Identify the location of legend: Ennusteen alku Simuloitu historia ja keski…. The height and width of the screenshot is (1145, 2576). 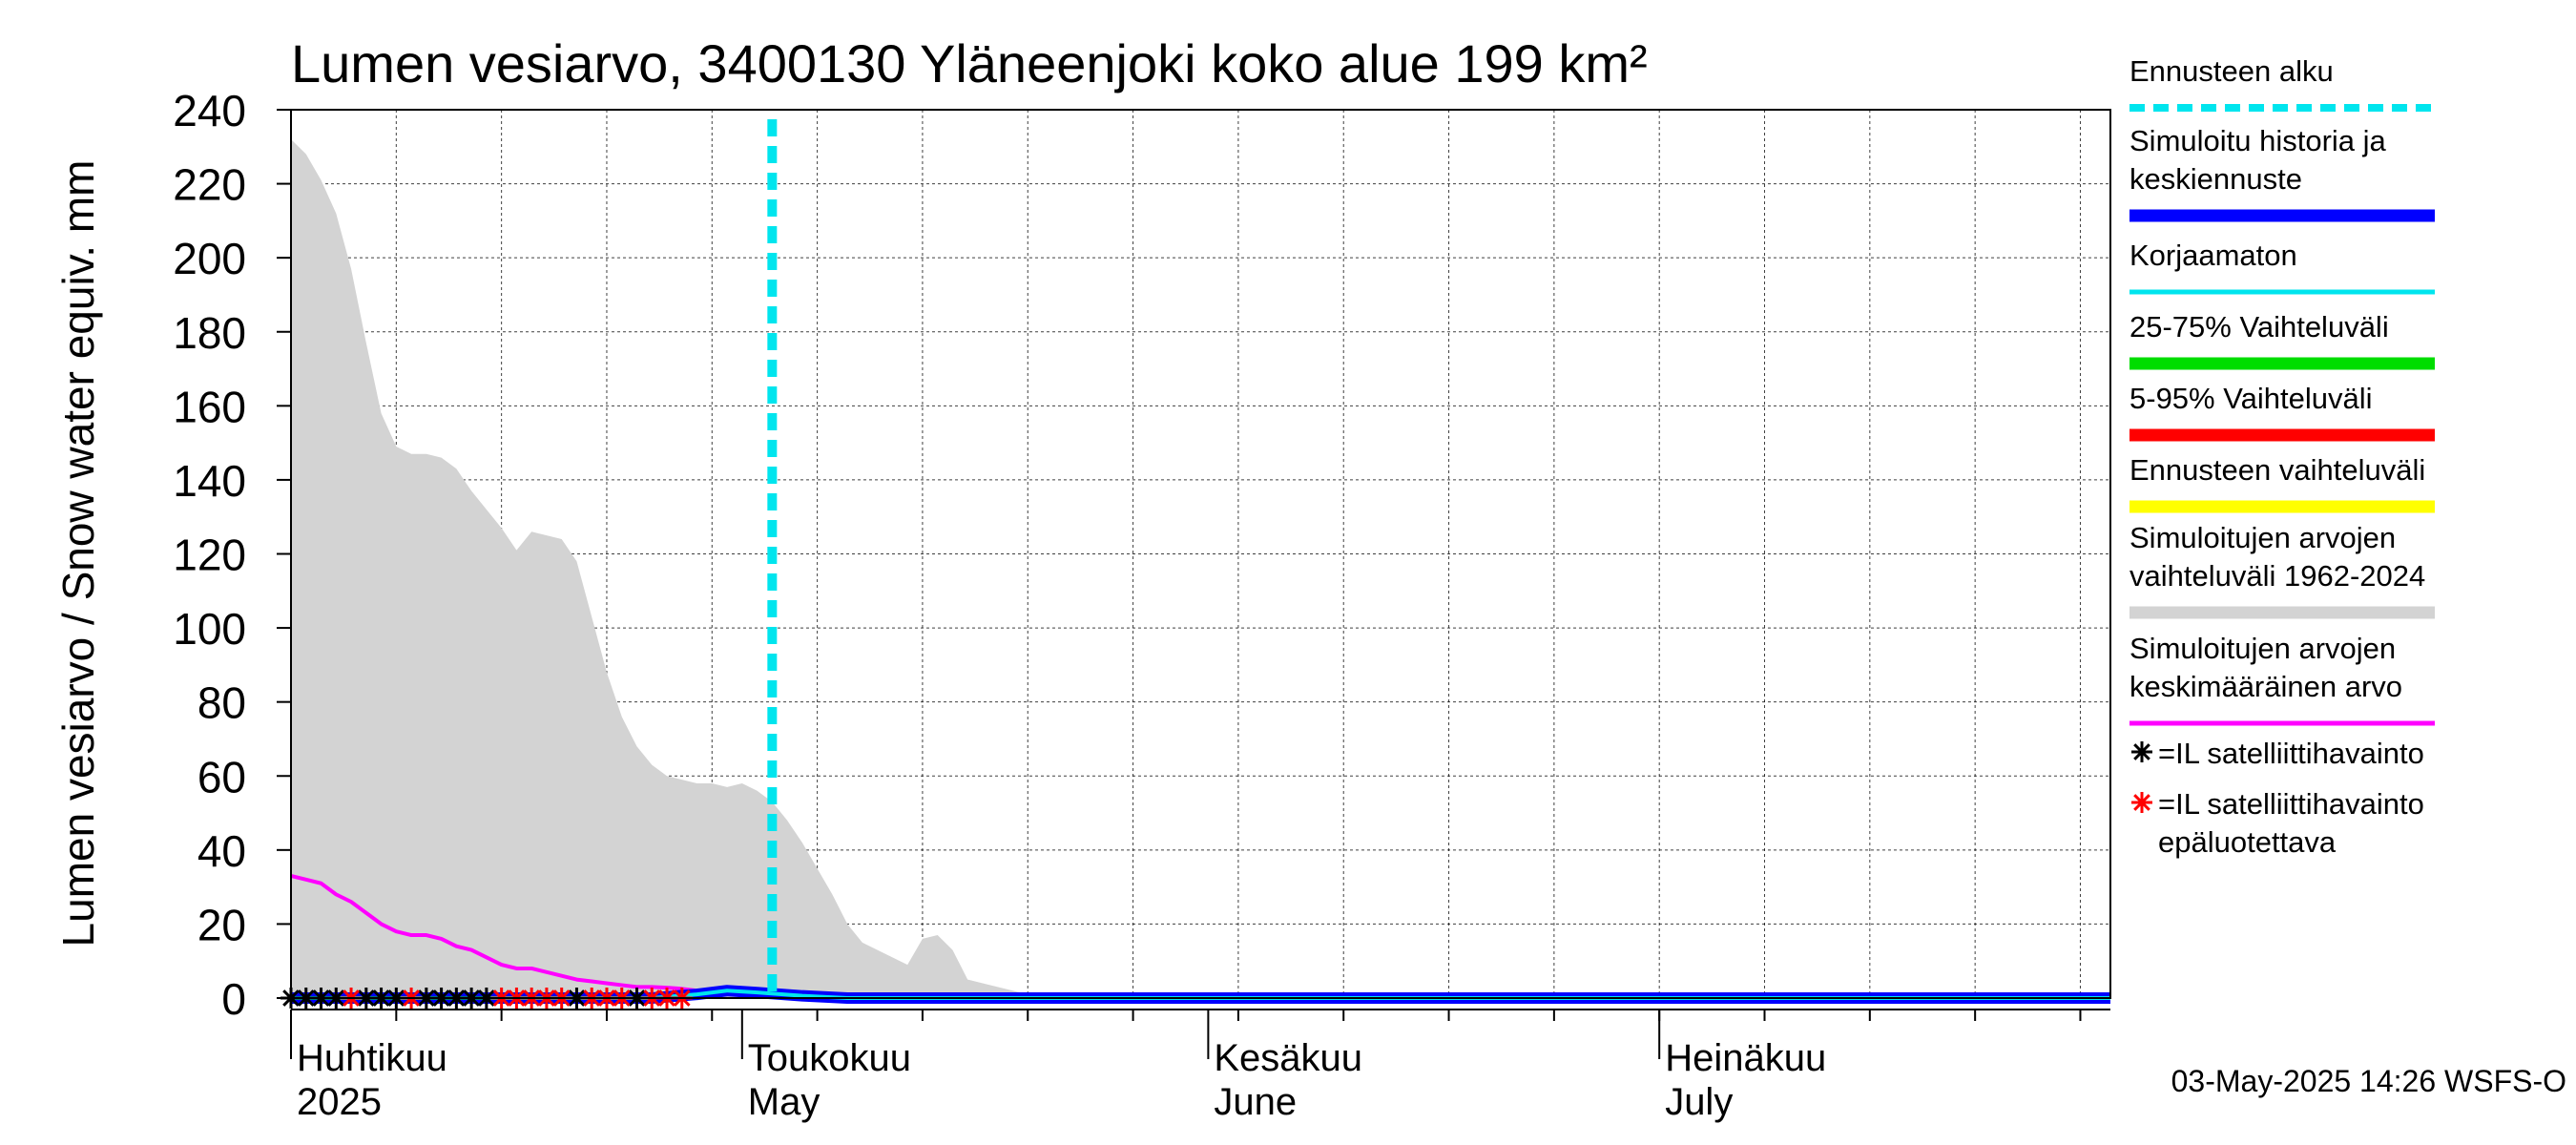
(2282, 457).